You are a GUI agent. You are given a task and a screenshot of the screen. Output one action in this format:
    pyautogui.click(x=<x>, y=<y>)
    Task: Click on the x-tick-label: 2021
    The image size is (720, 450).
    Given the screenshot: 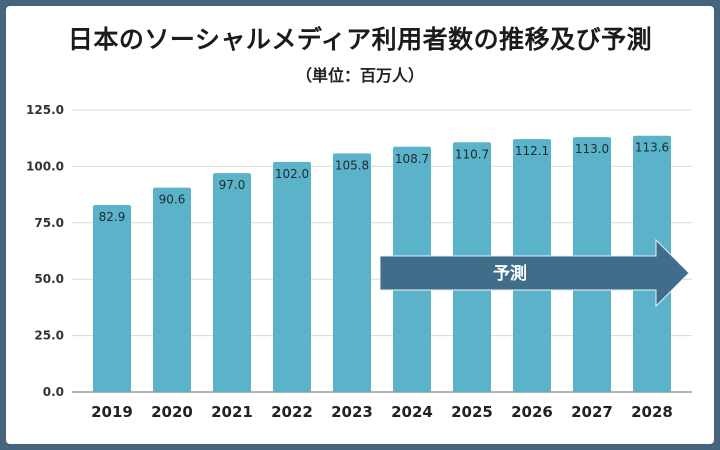 What is the action you would take?
    pyautogui.click(x=232, y=412)
    